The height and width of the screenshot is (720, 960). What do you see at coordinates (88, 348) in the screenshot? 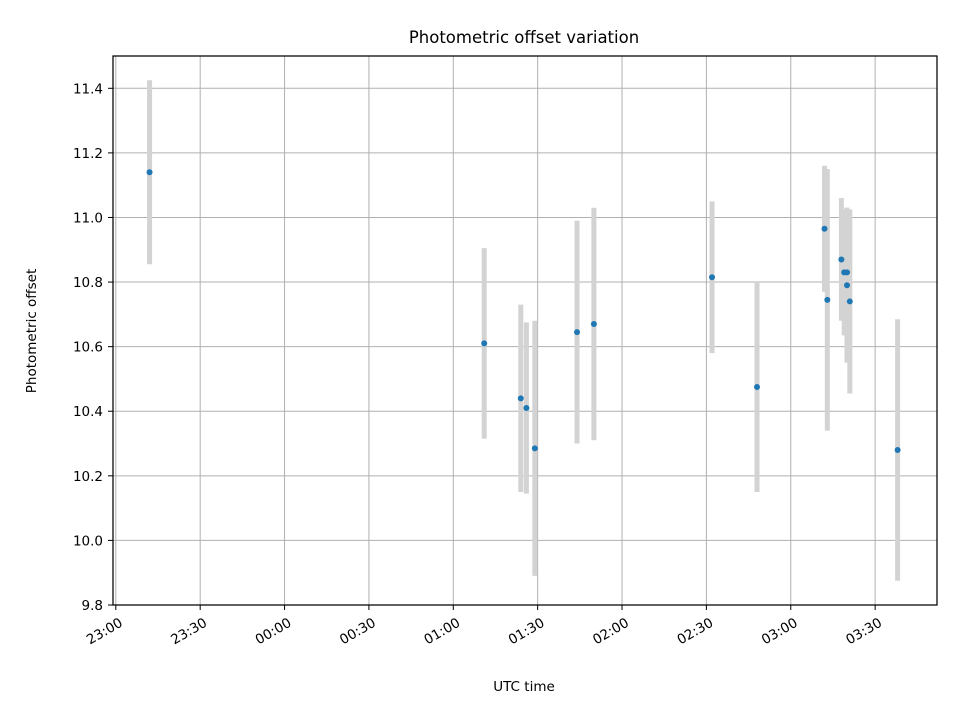
I see `y-tick-label: 10.6` at bounding box center [88, 348].